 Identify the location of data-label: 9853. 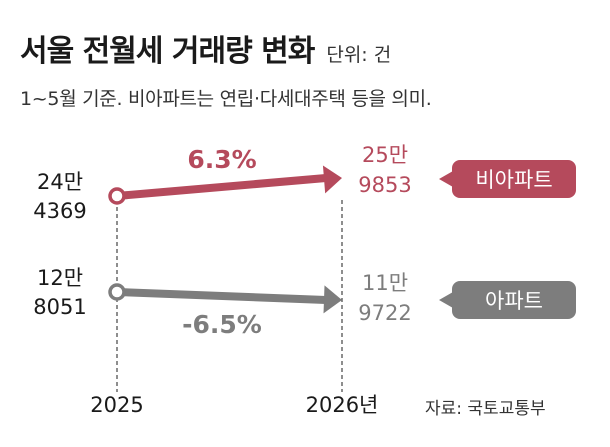
(384, 185).